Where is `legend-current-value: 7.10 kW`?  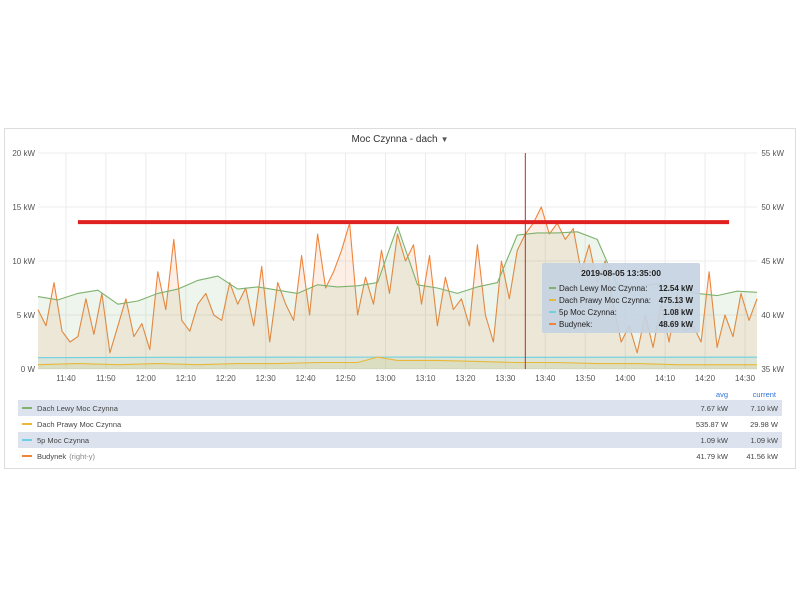 legend-current-value: 7.10 kW is located at coordinates (764, 408).